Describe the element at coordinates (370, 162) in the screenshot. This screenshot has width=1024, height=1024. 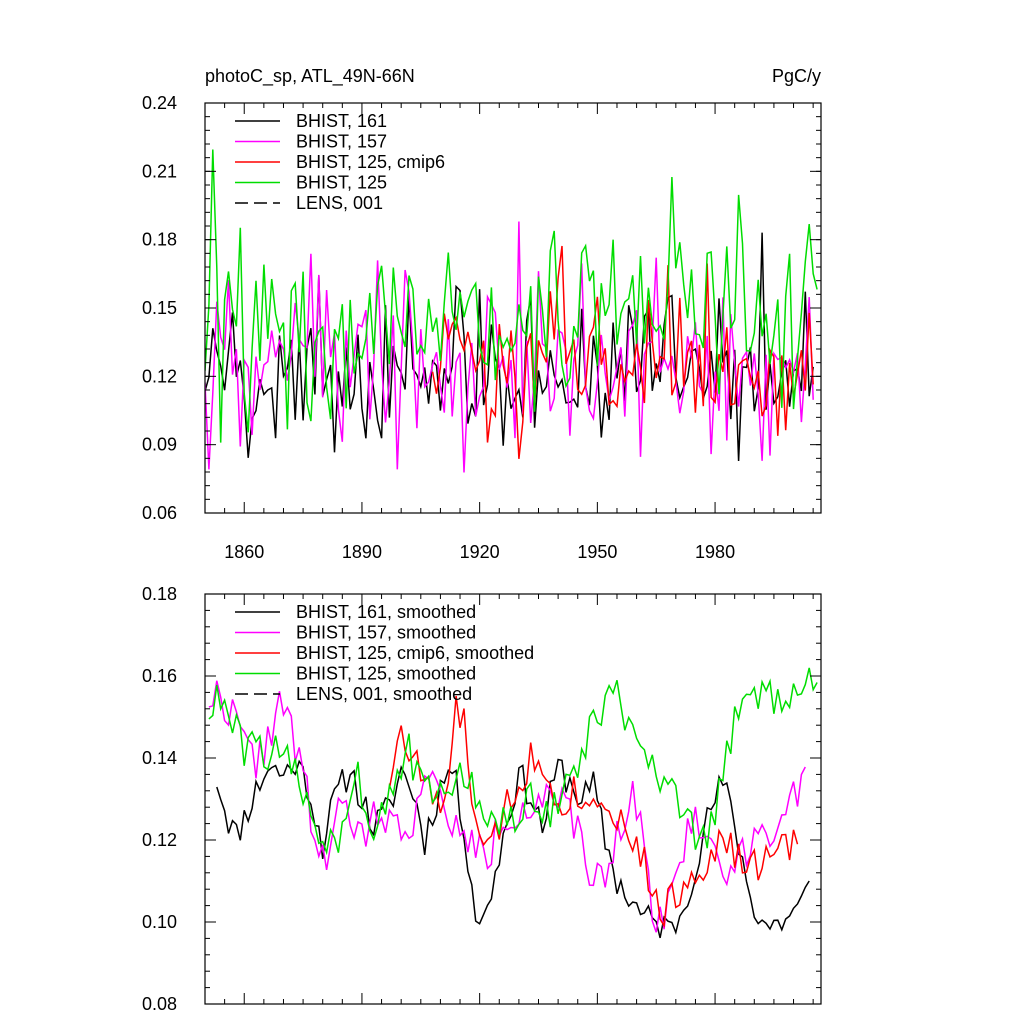
I see `legend-label: BHIST, 125, cmip6` at that location.